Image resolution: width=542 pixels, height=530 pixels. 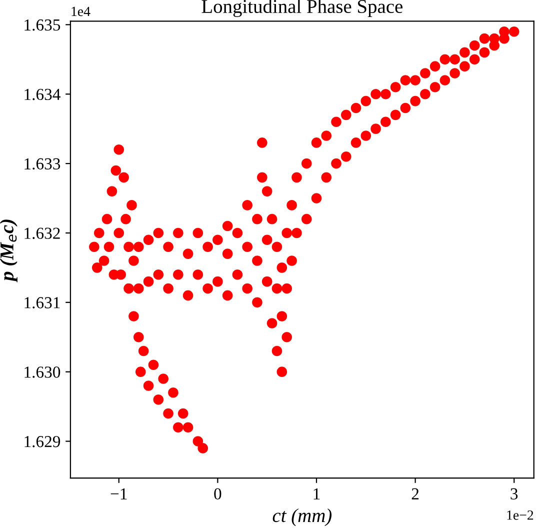 What do you see at coordinates (302, 517) in the screenshot?
I see `x-axis-title: ct (mm)` at bounding box center [302, 517].